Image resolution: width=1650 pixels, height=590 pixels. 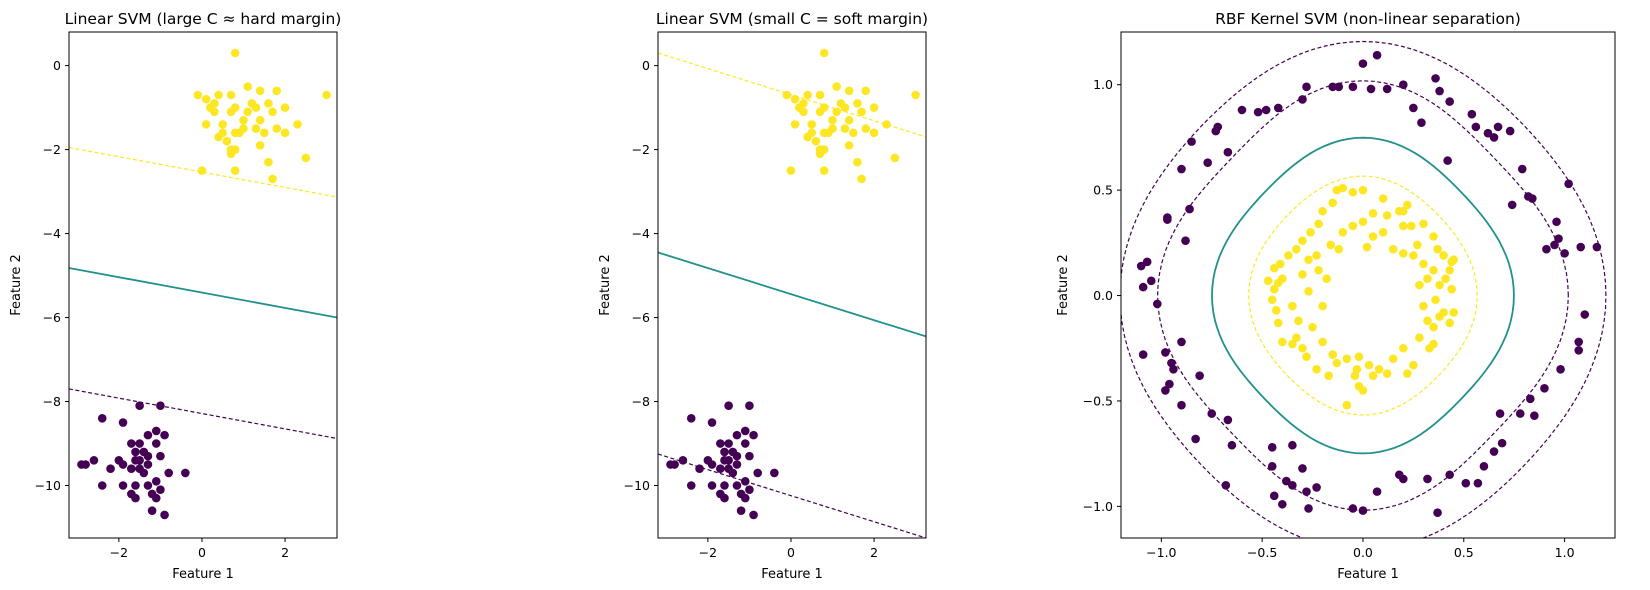 What do you see at coordinates (1262, 552) in the screenshot?
I see `x-tick-label: −0.5` at bounding box center [1262, 552].